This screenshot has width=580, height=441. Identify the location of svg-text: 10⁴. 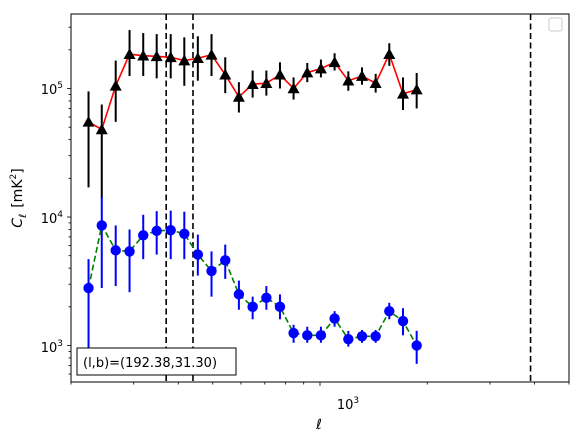
(52, 218).